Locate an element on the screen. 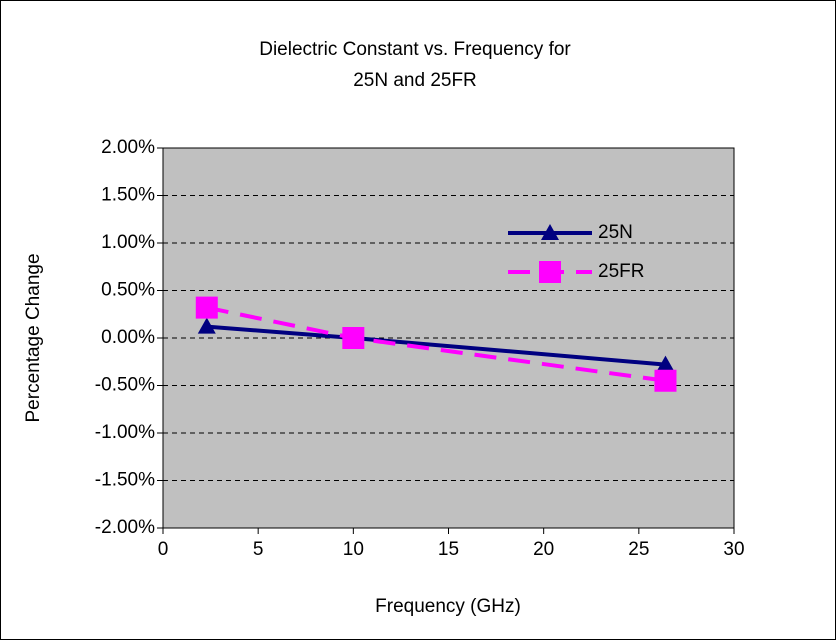 This screenshot has width=836, height=640. y-tick-label: 0.00% is located at coordinates (128, 337).